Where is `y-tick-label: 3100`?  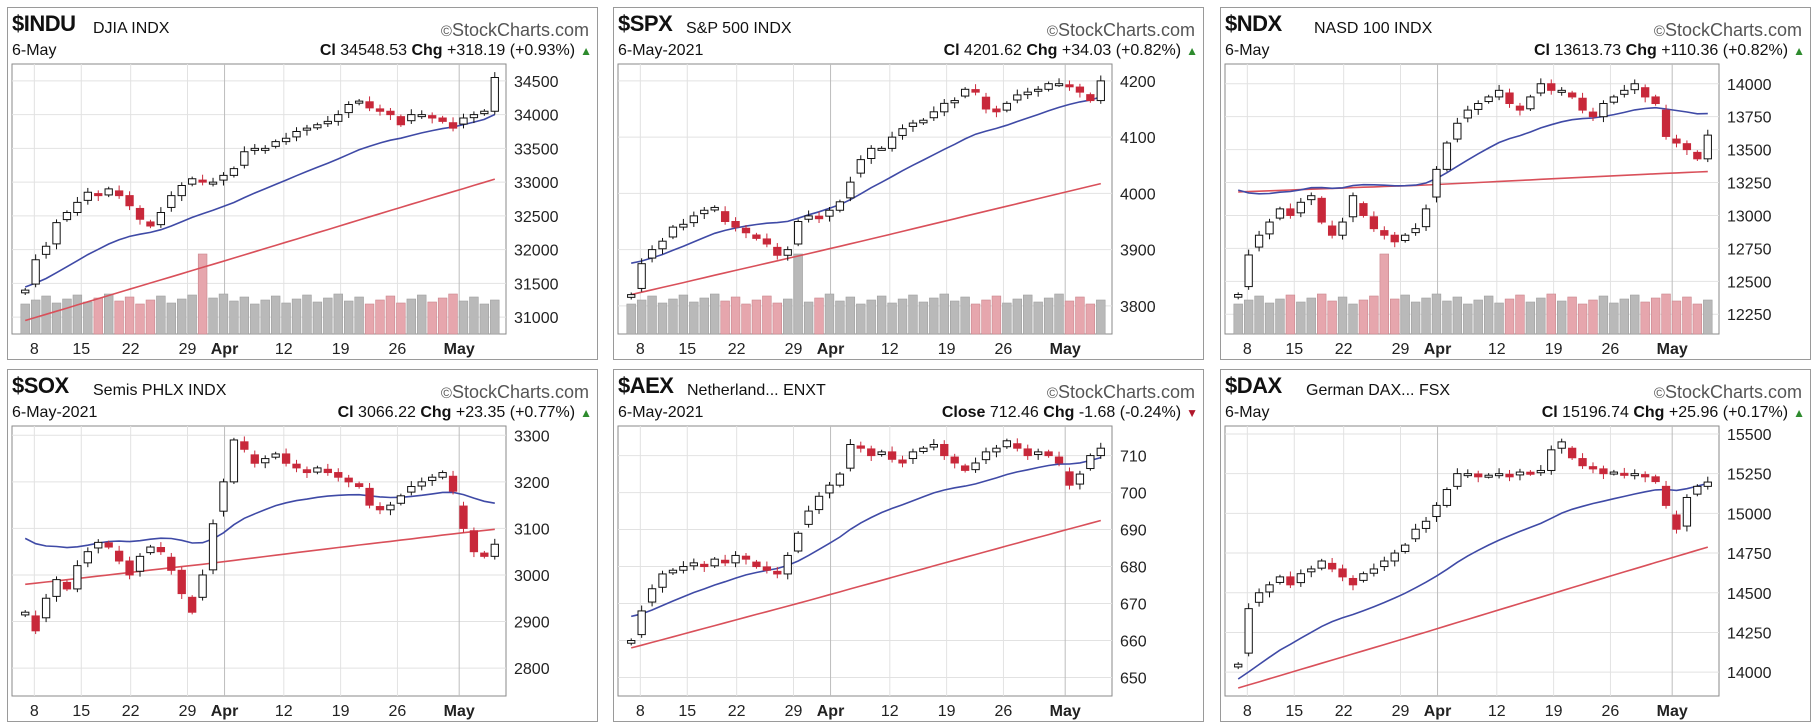
y-tick-label: 3100 is located at coordinates (532, 529).